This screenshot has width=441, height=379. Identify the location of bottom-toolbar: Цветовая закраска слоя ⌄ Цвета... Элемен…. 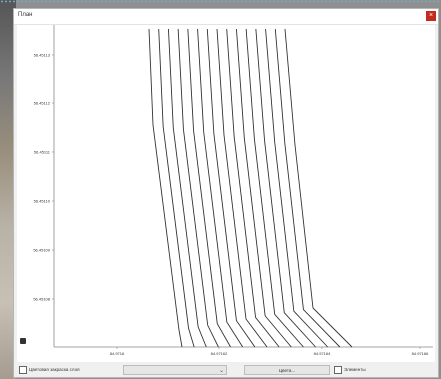
(226, 370).